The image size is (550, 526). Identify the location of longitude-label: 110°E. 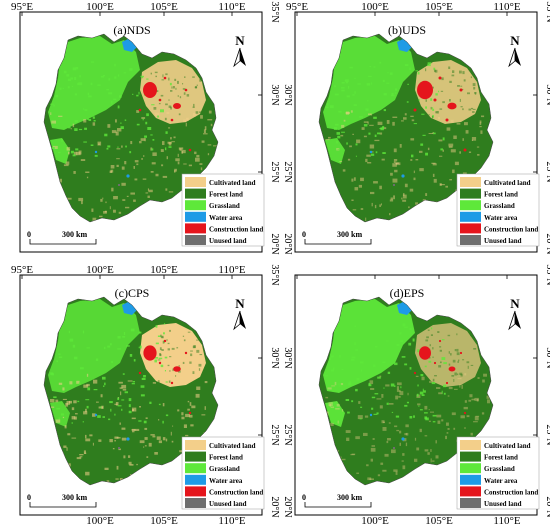
(231, 7).